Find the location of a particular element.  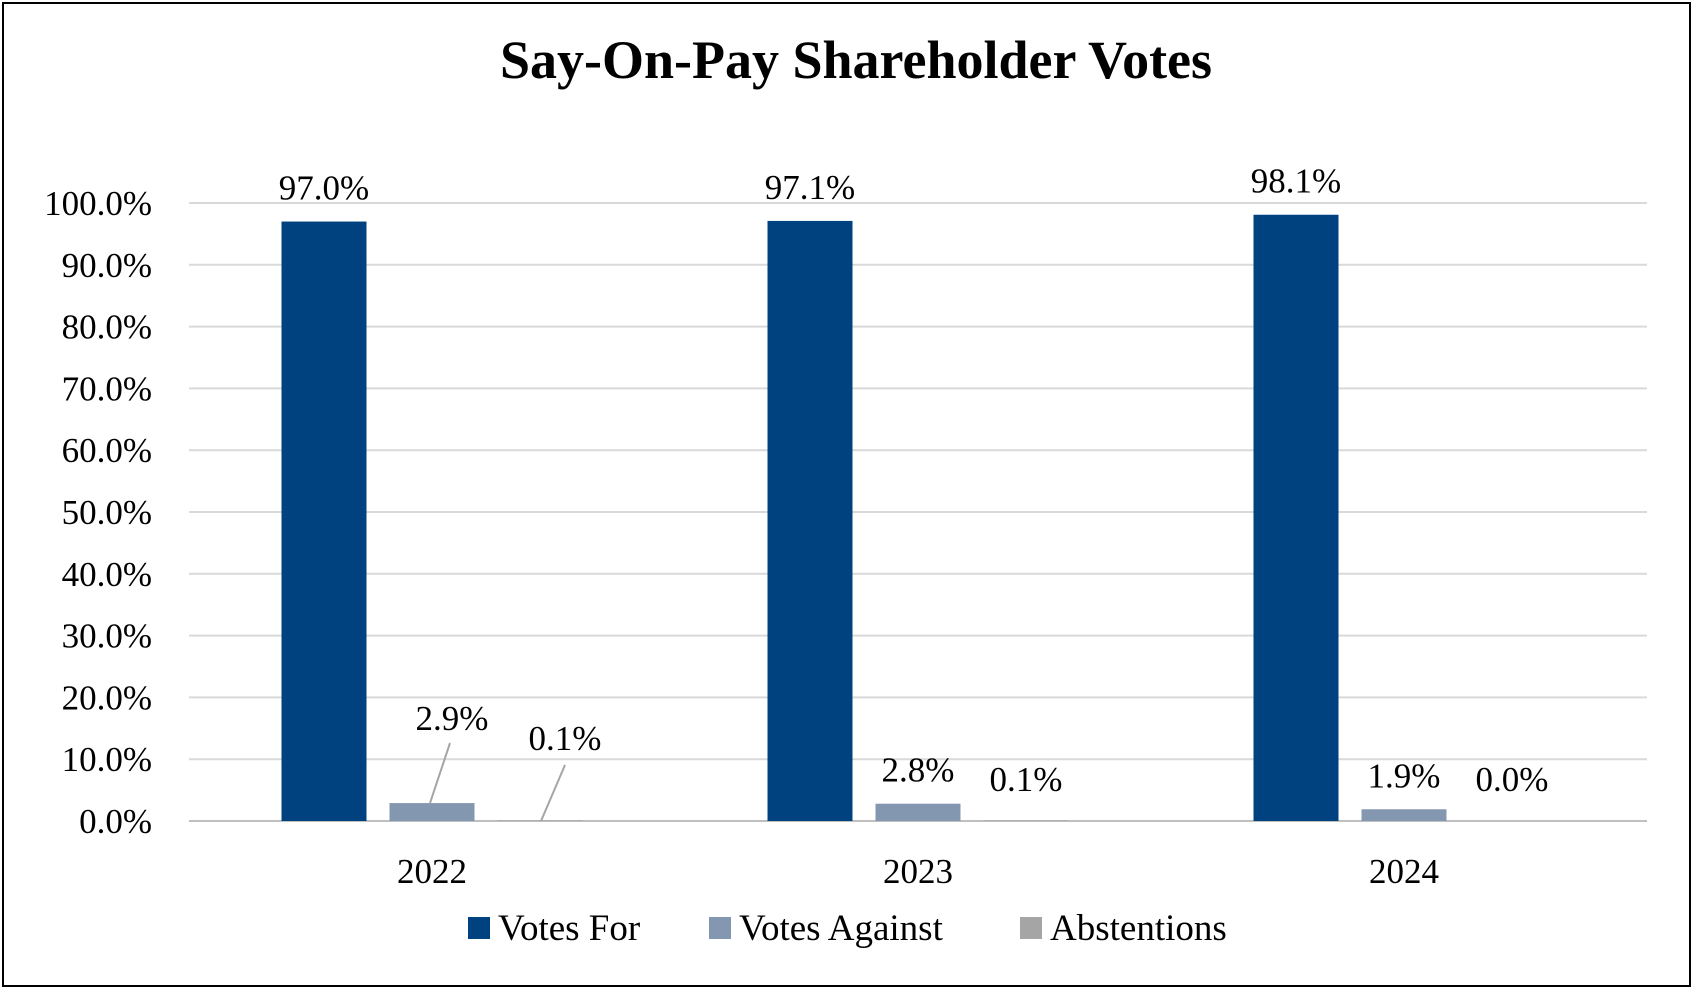

y-tick-label: 100.0% is located at coordinates (98, 203).